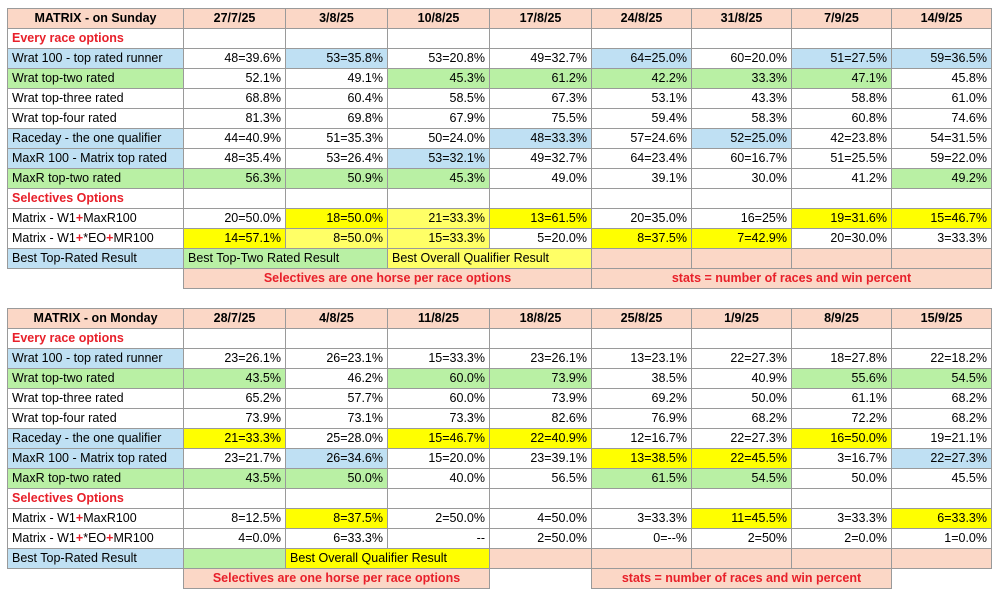 Image resolution: width=994 pixels, height=592 pixels. Describe the element at coordinates (336, 318) in the screenshot. I see `date-cell: 4/8/25` at that location.